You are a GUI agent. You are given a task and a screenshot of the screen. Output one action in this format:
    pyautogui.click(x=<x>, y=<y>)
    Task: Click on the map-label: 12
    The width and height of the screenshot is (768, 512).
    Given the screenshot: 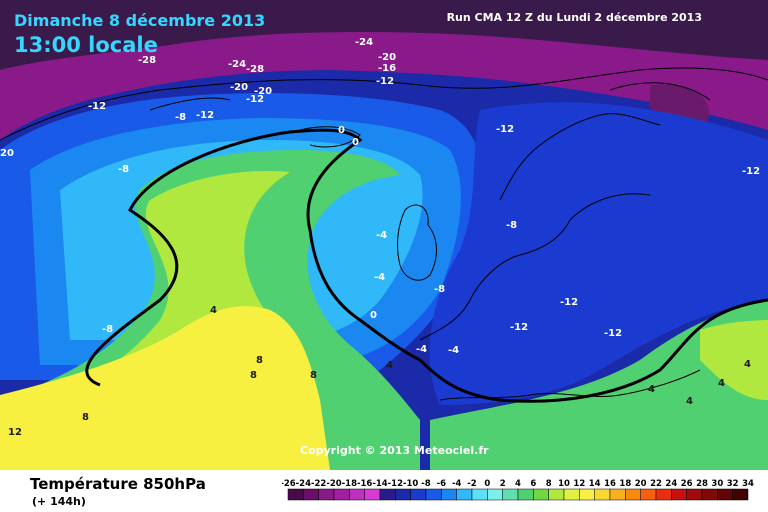 What is the action you would take?
    pyautogui.click(x=15, y=432)
    